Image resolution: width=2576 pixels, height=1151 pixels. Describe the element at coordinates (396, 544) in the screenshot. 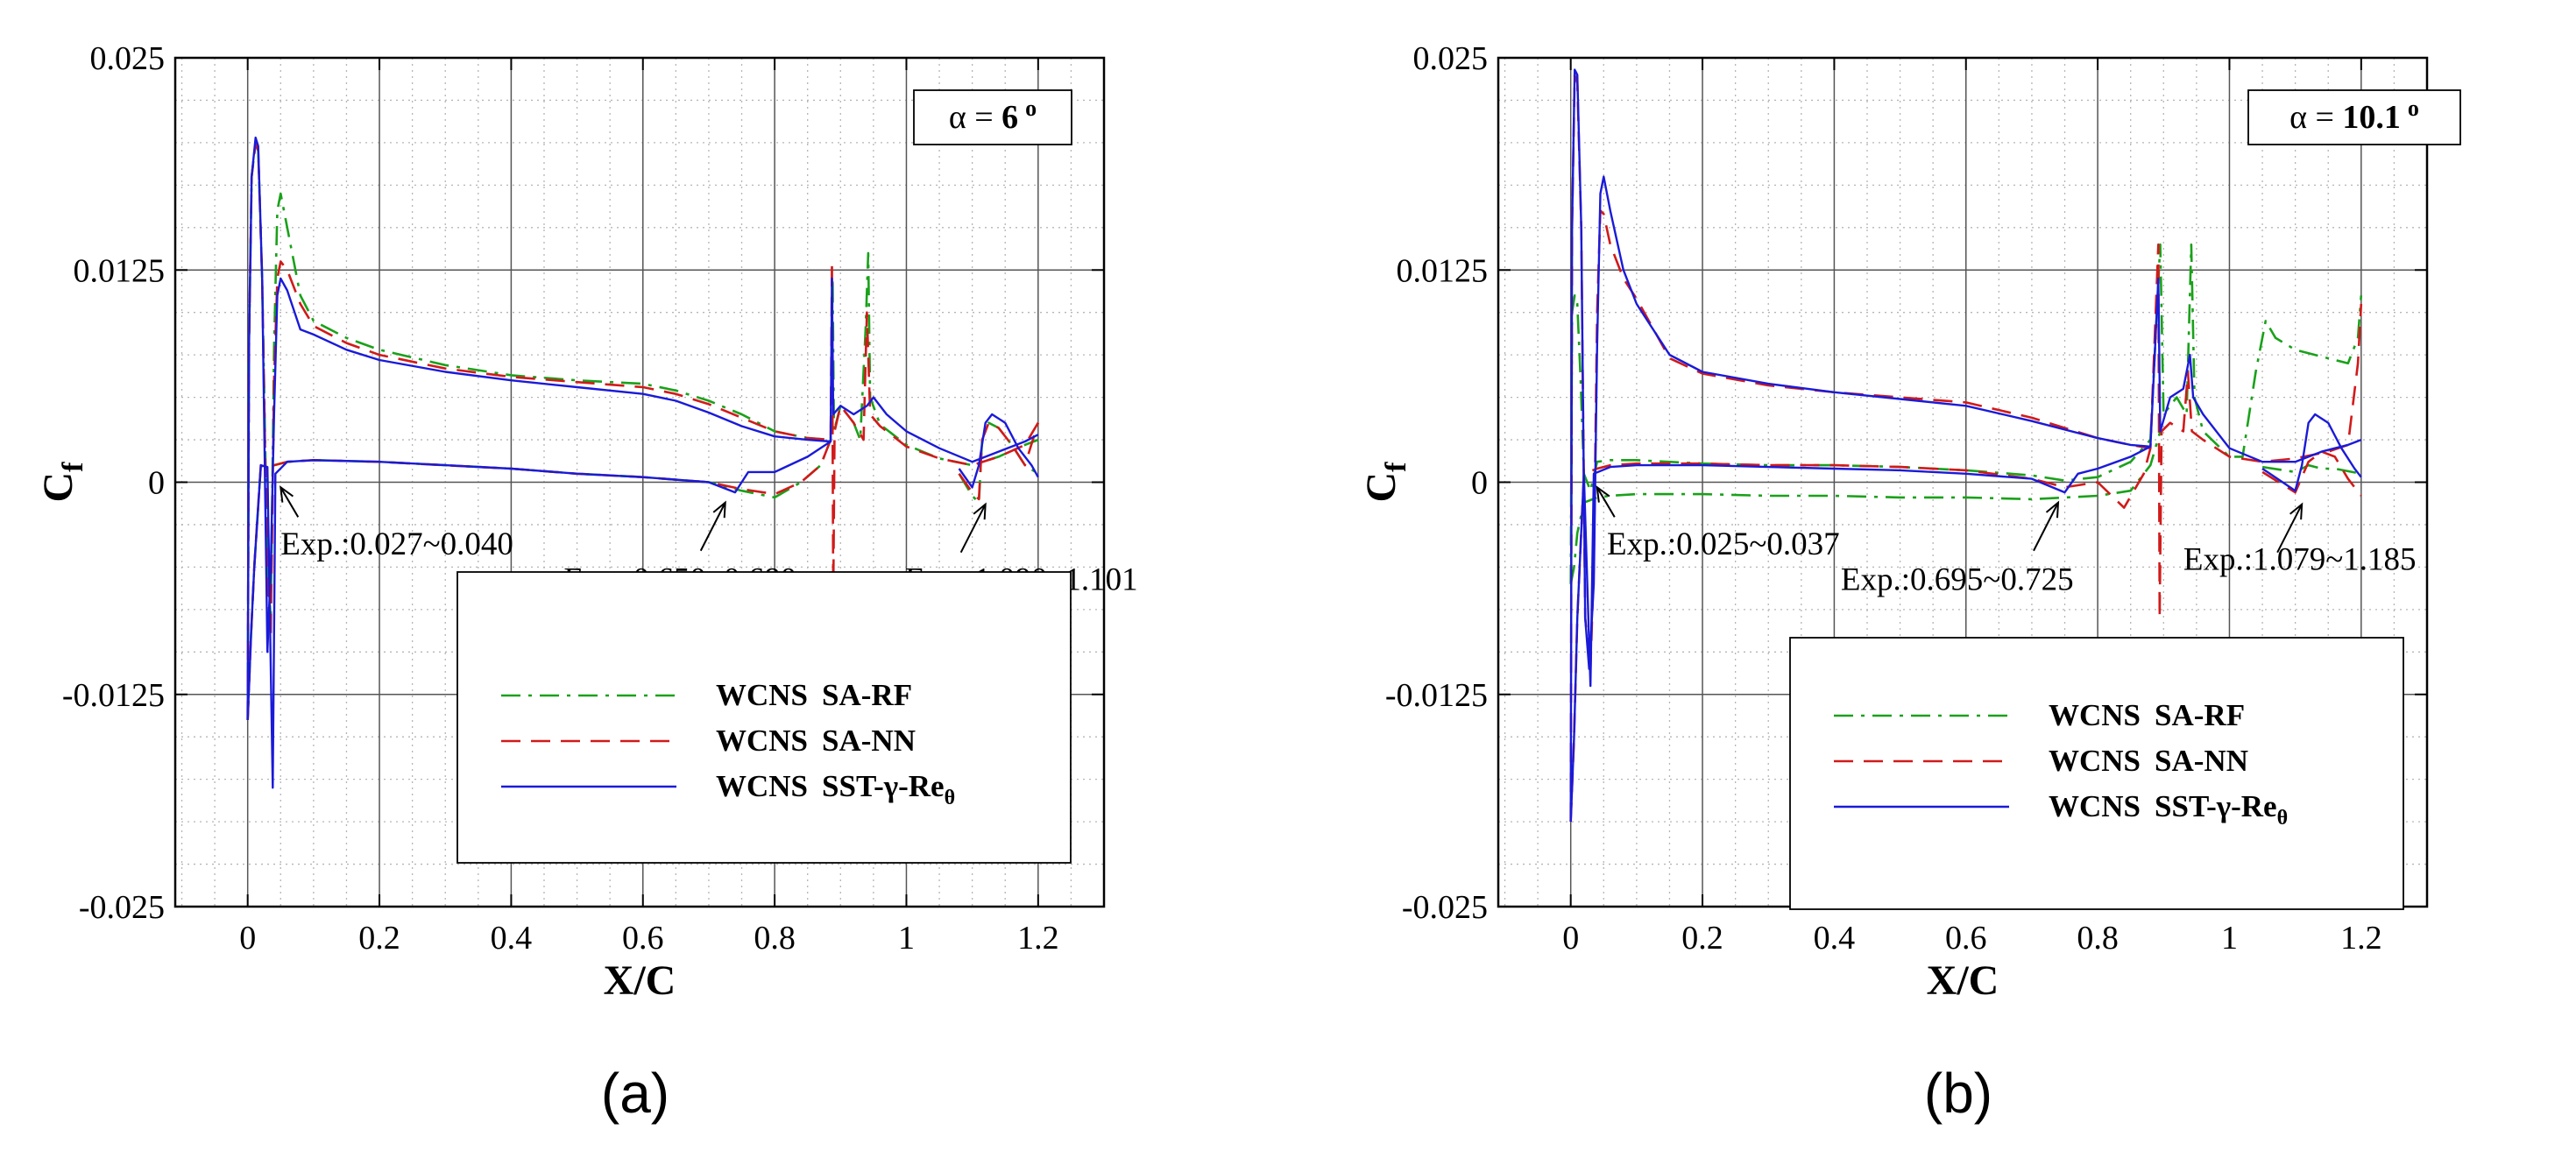

I see `annotation-text: Exp.:0.027~0.040` at that location.